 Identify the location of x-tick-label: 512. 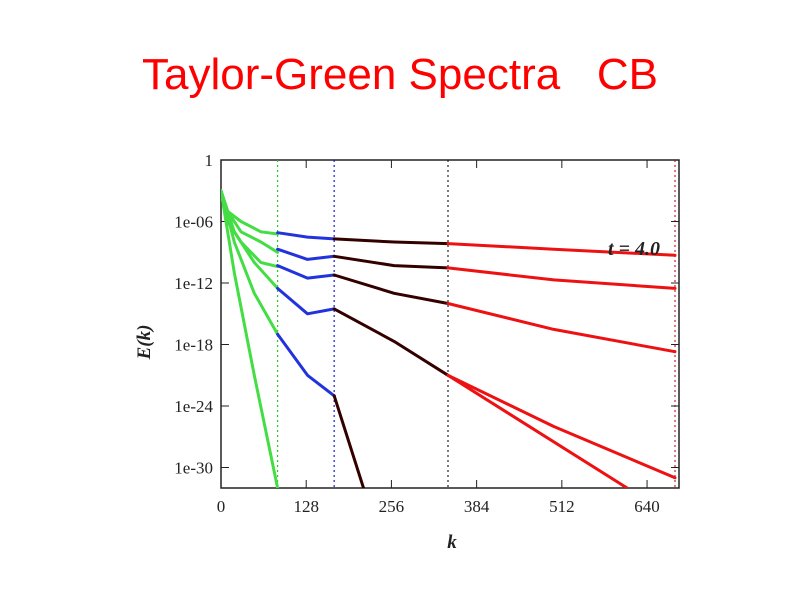
(562, 506).